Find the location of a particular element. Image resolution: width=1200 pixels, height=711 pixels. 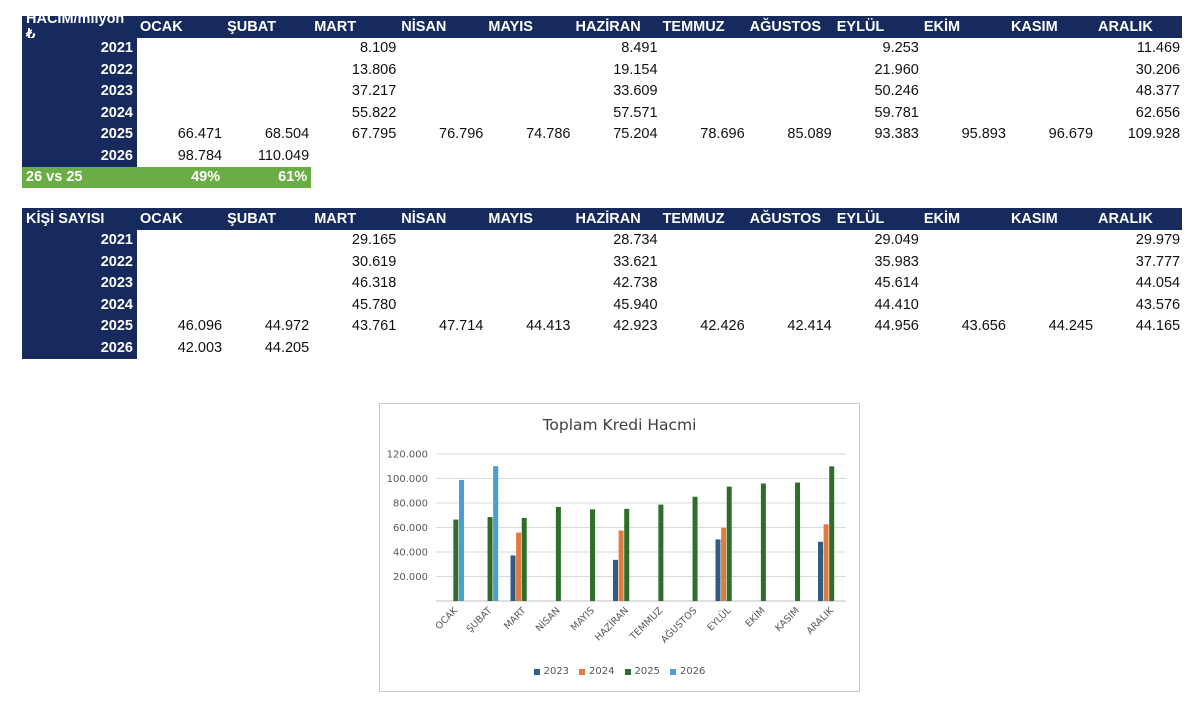

people-month-header: NİSAN is located at coordinates (424, 218).